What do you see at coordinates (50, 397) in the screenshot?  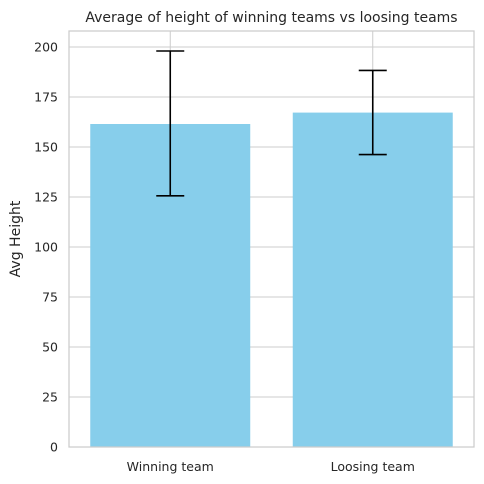 I see `y-tick-label: 25` at bounding box center [50, 397].